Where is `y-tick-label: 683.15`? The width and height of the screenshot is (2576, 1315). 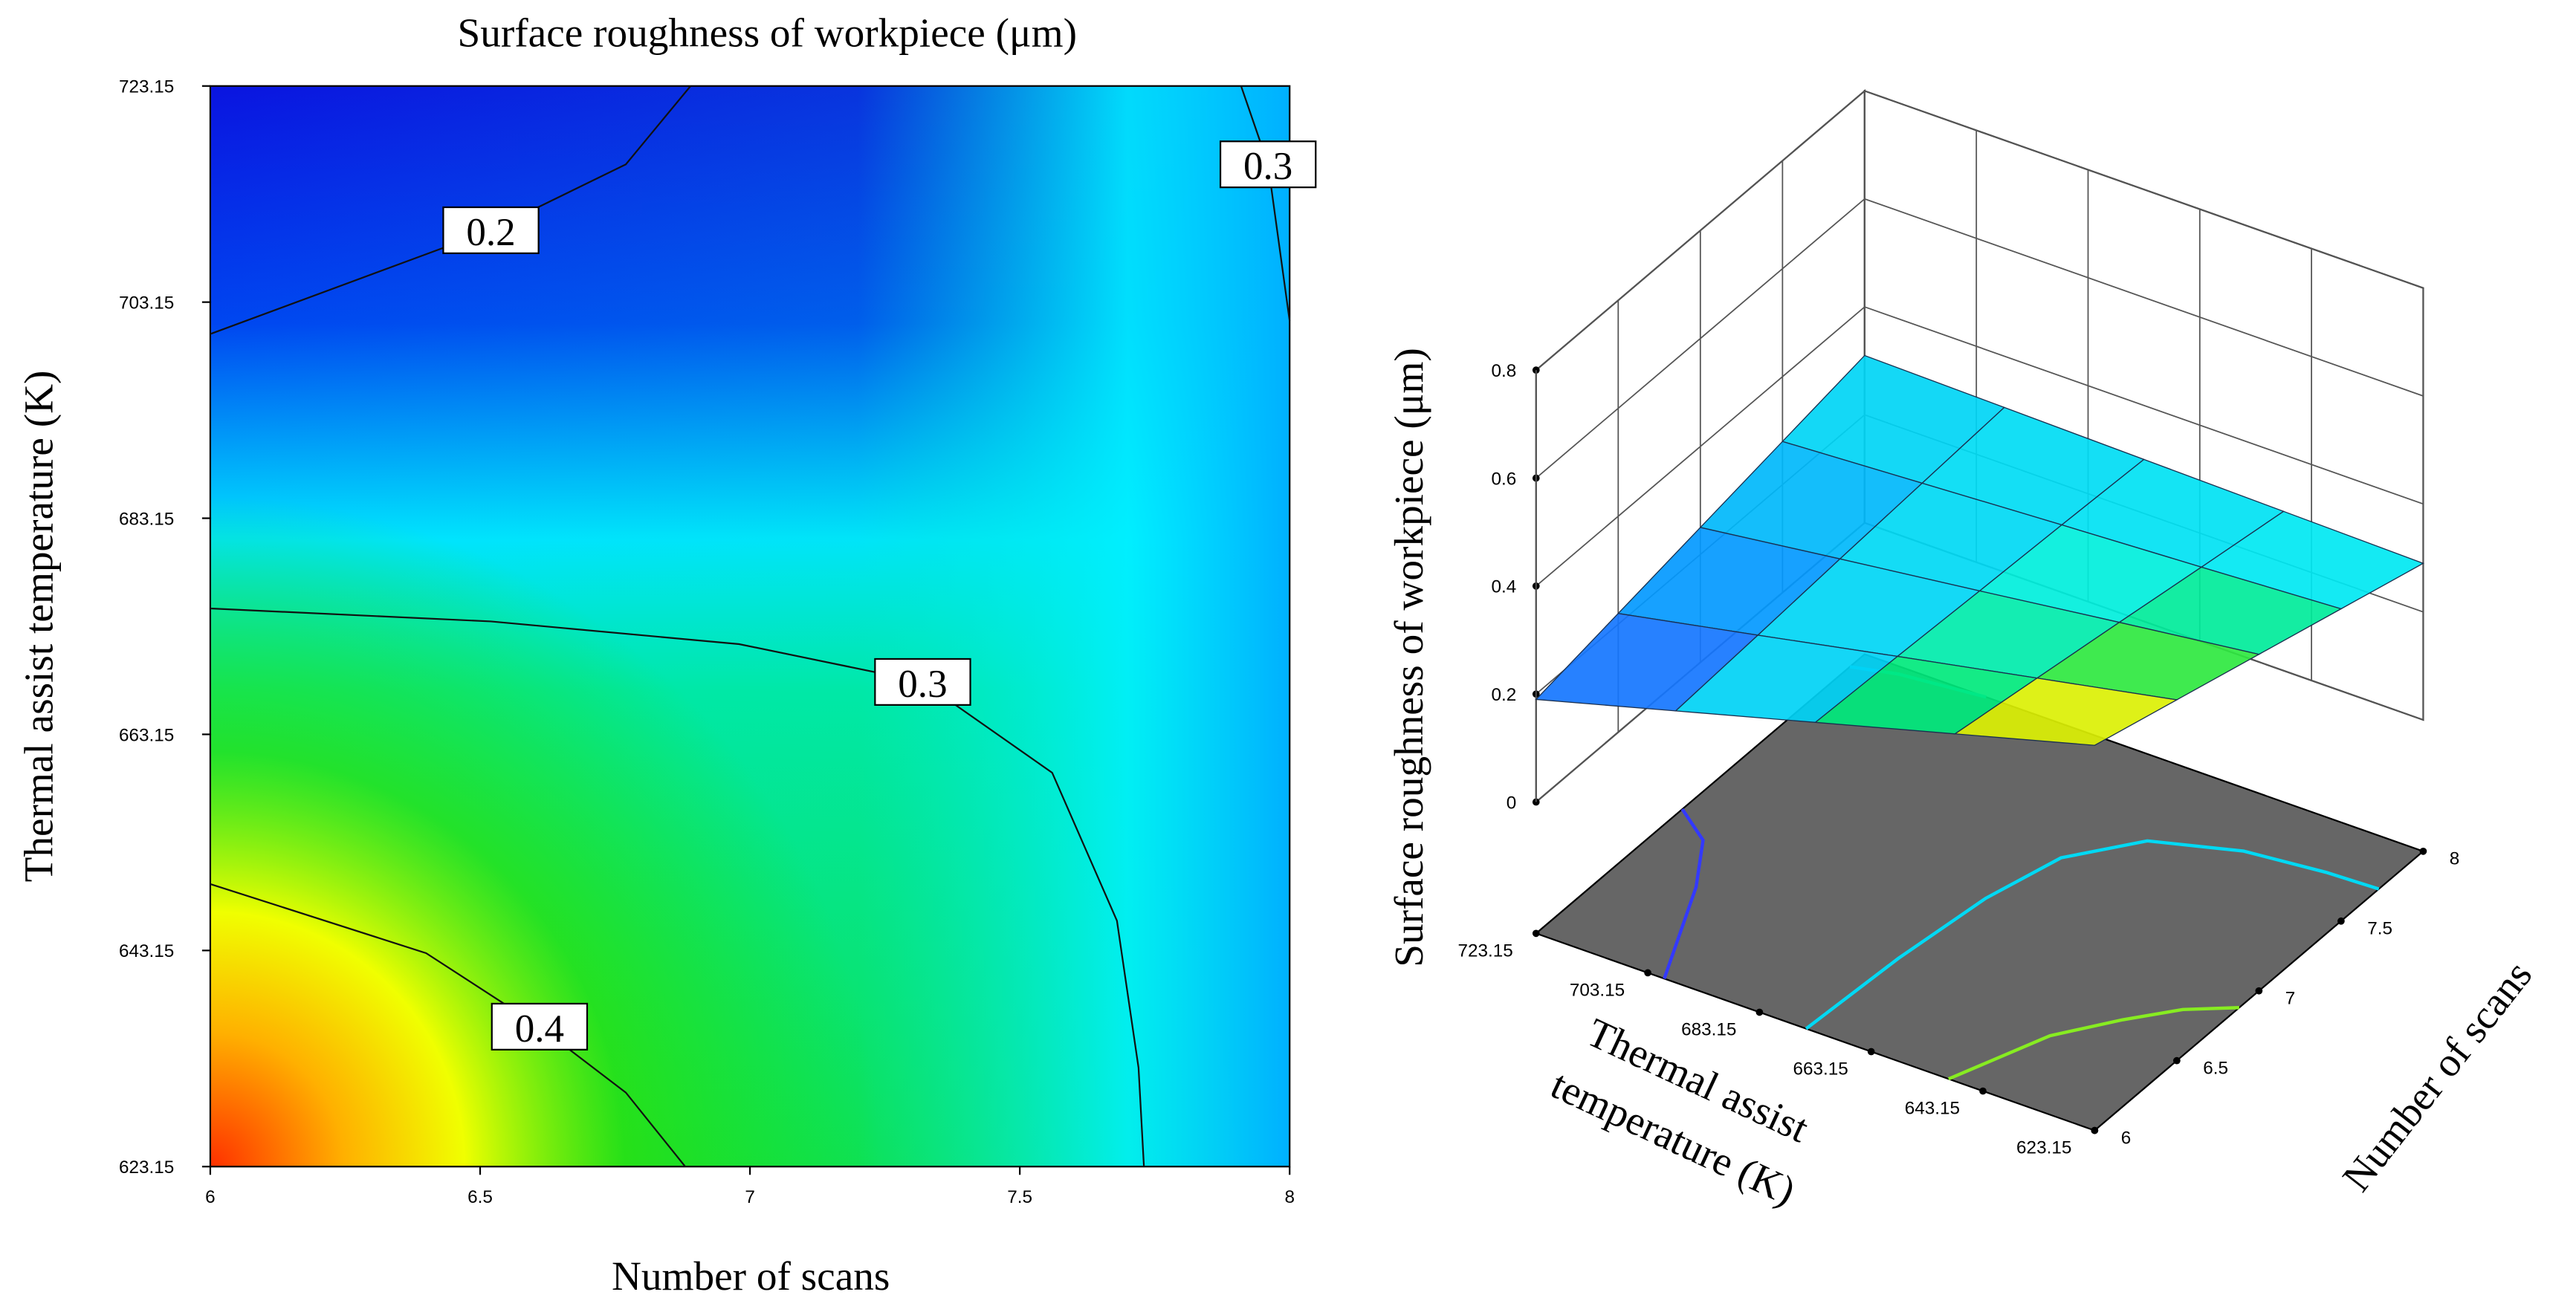
y-tick-label: 683.15 is located at coordinates (146, 519).